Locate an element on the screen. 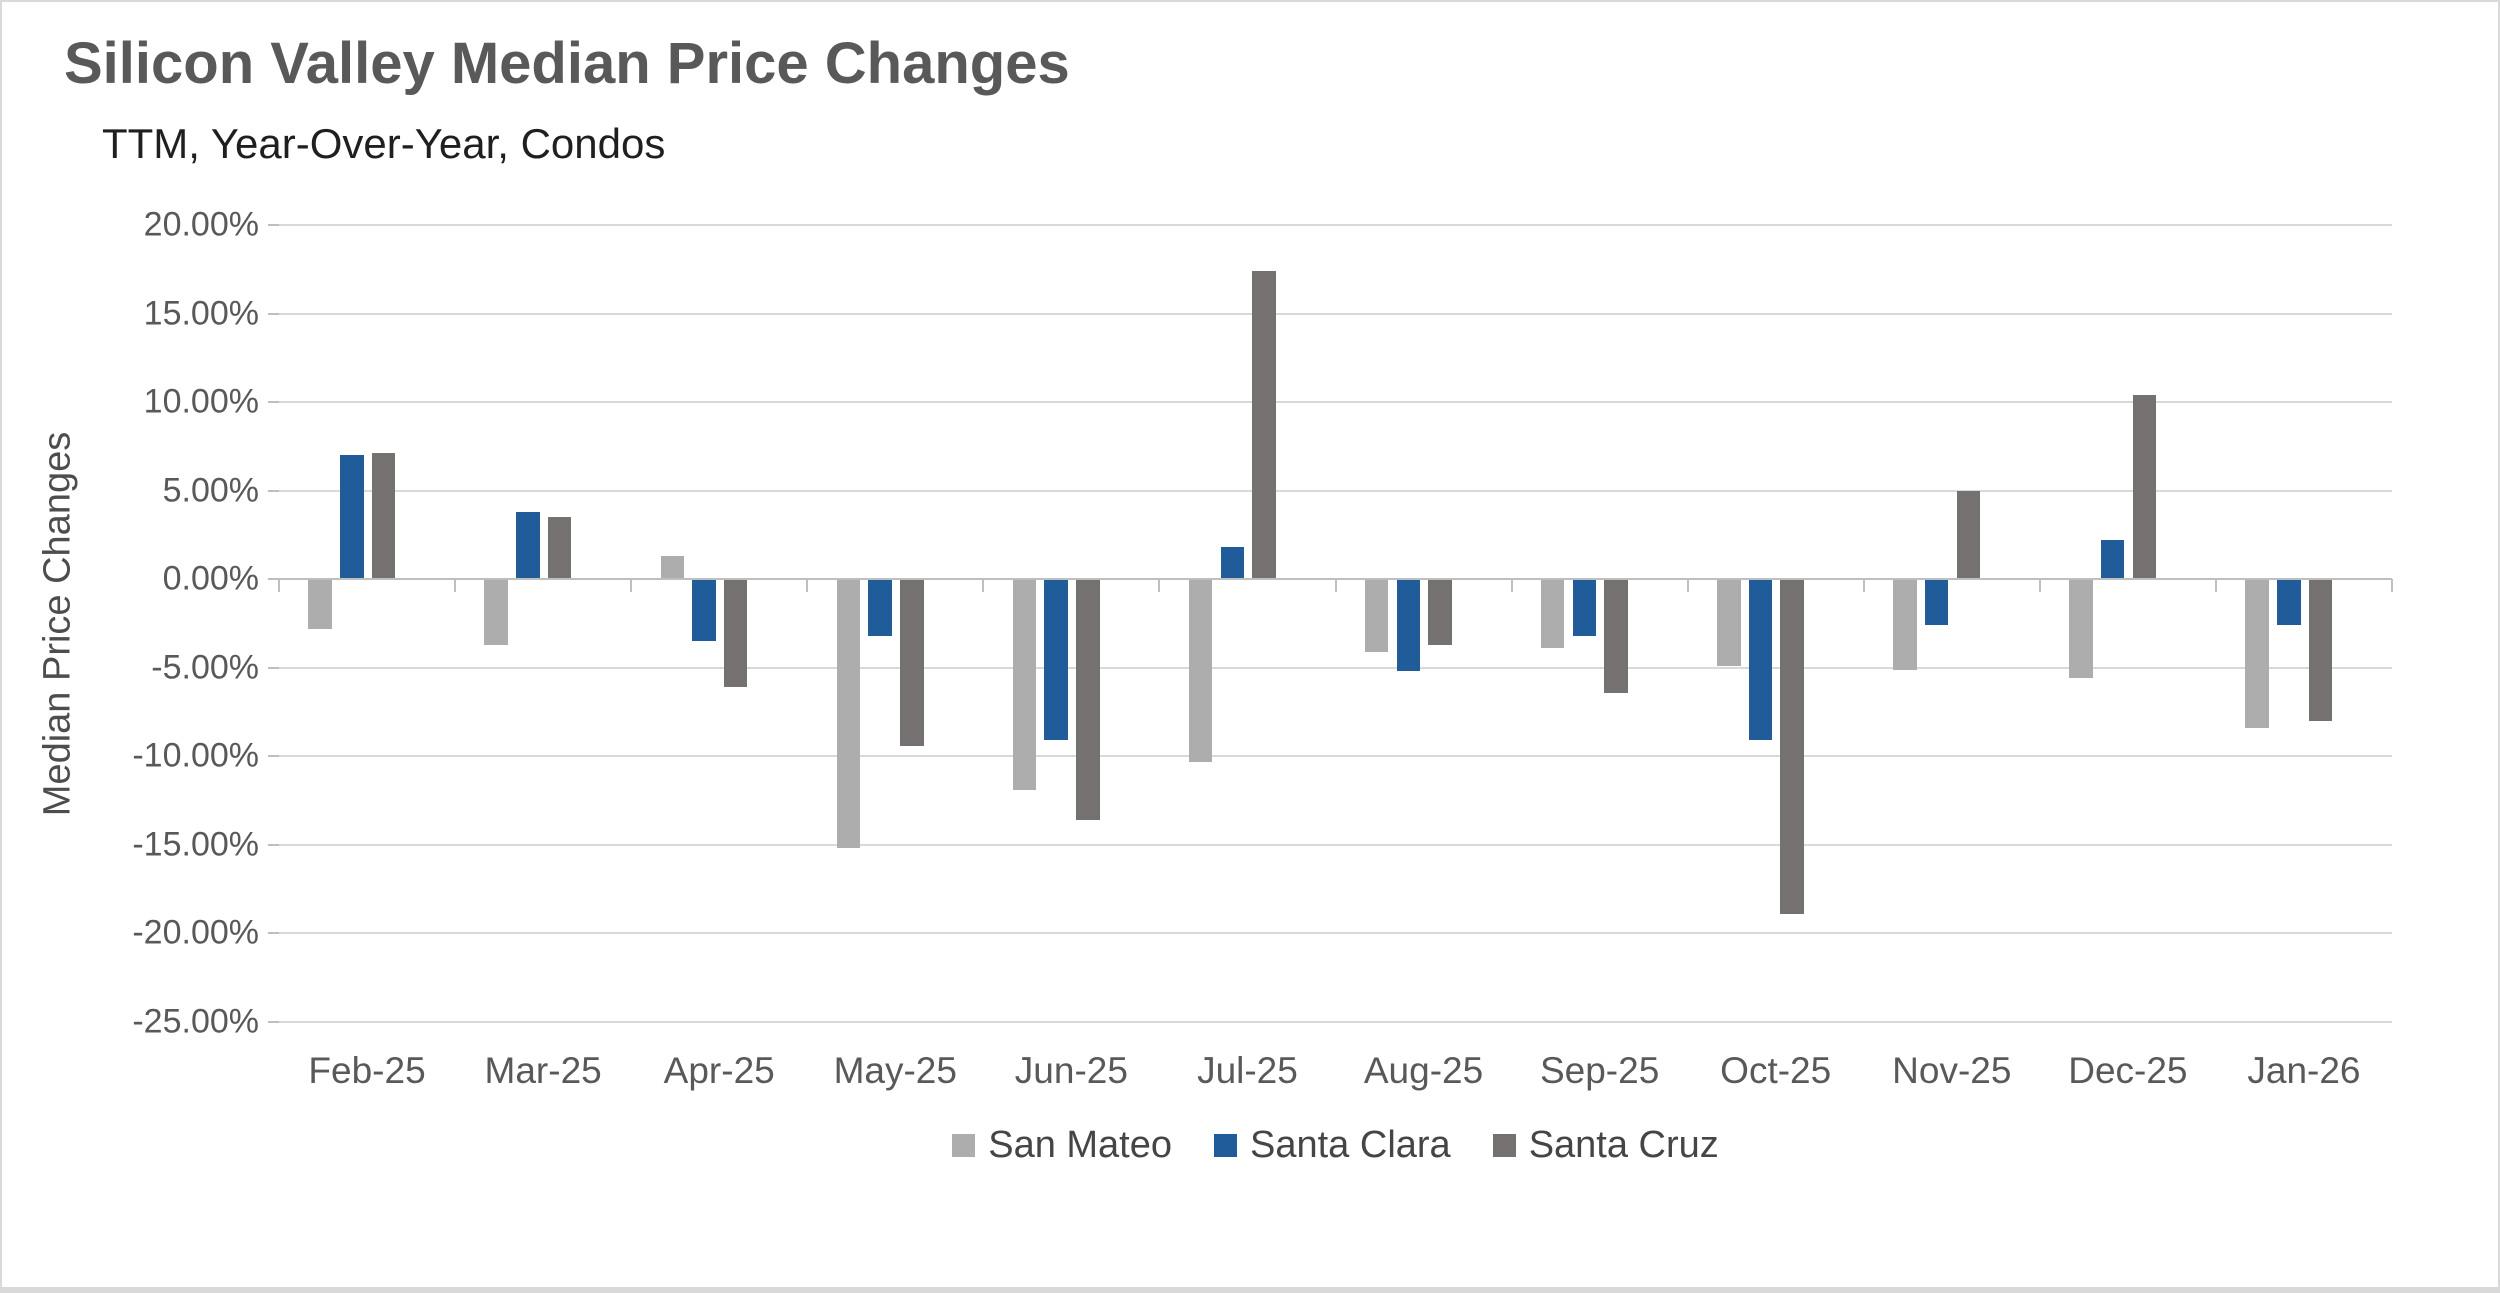  x-tick-label-feb-25: Feb-25 is located at coordinates (367, 1070).